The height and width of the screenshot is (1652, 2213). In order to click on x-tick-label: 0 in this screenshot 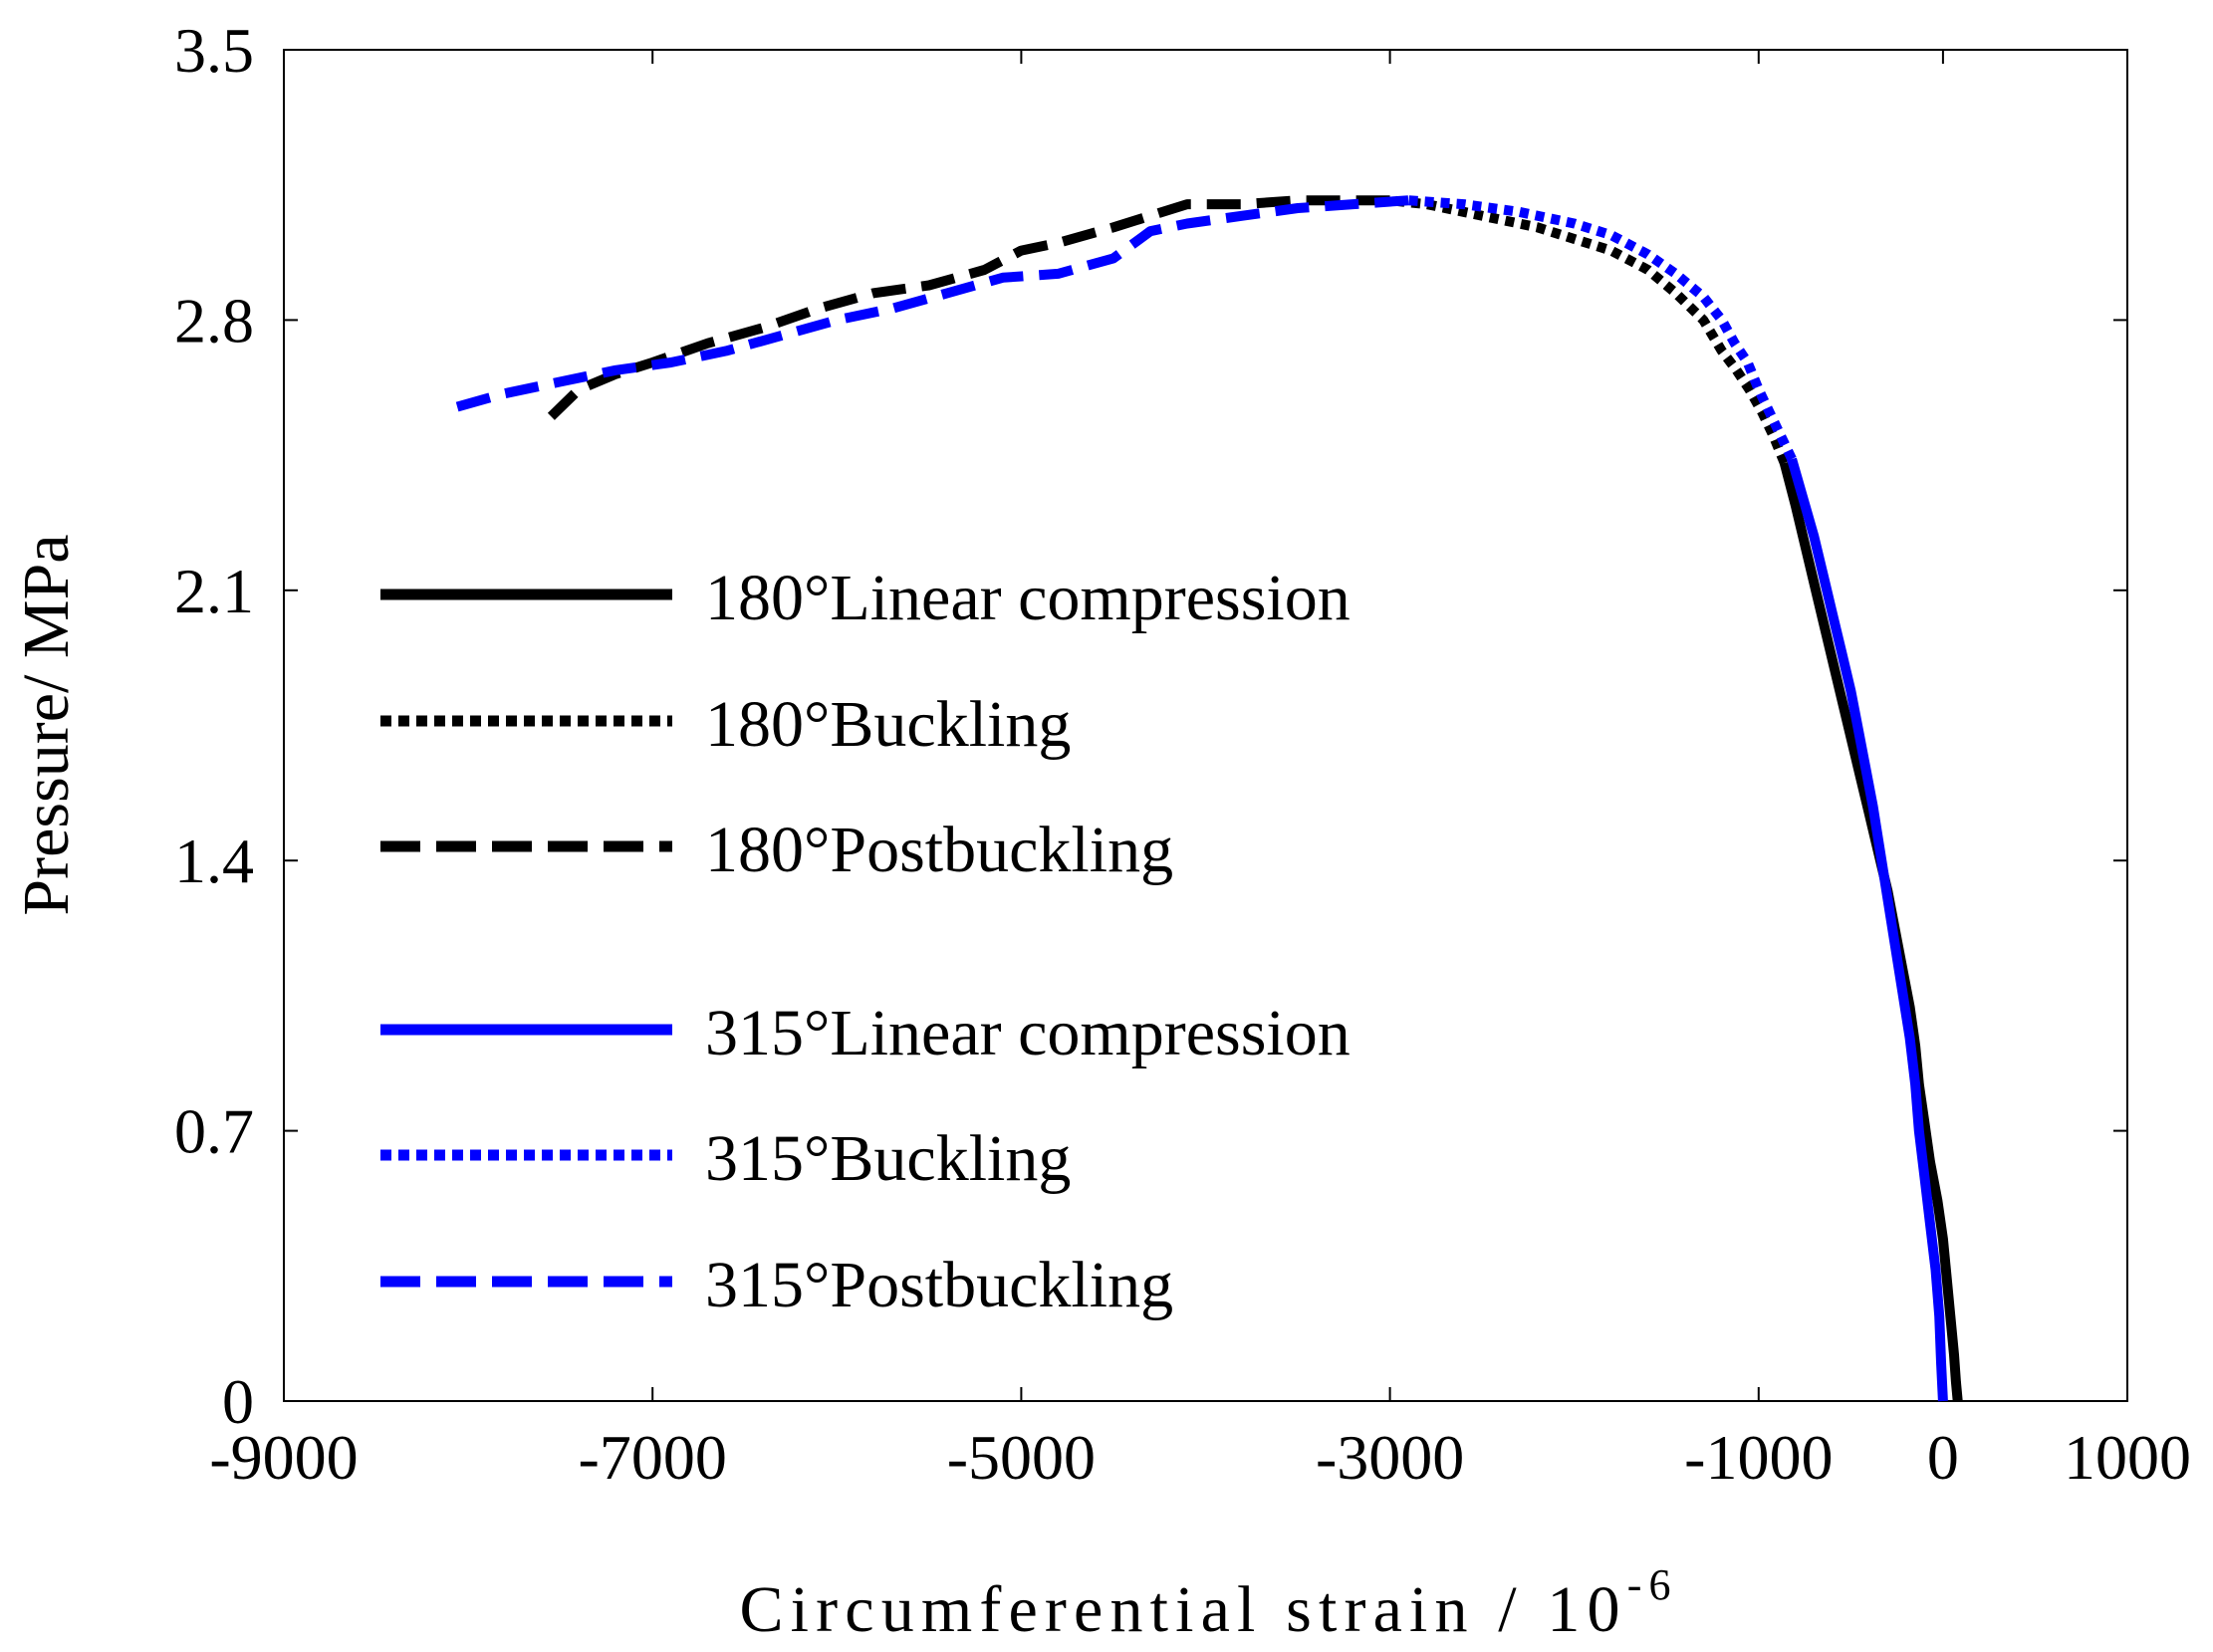, I will do `click(1943, 1457)`.